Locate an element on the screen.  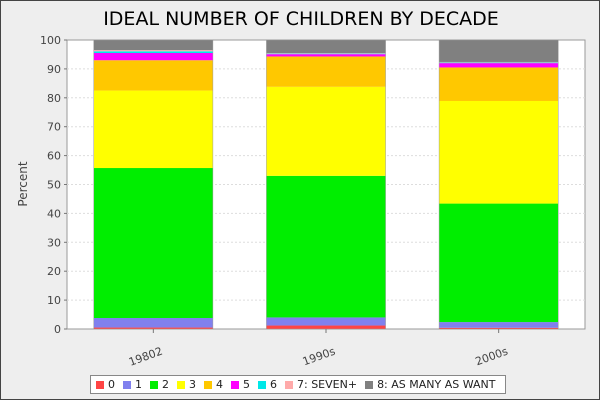
legend-item: 1 is located at coordinates (132, 384).